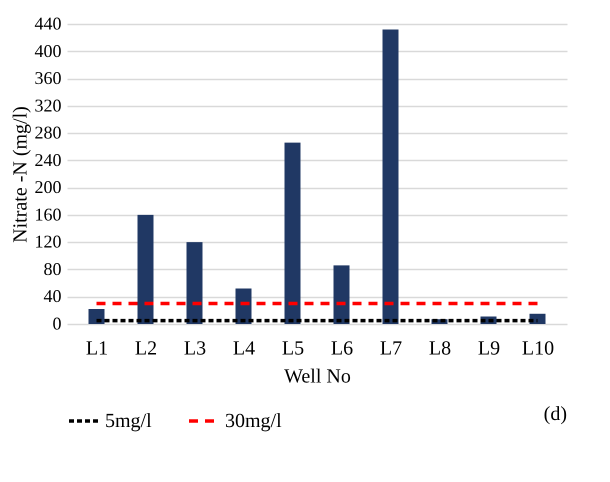 The height and width of the screenshot is (482, 610). I want to click on x-tick-label: L2, so click(146, 349).